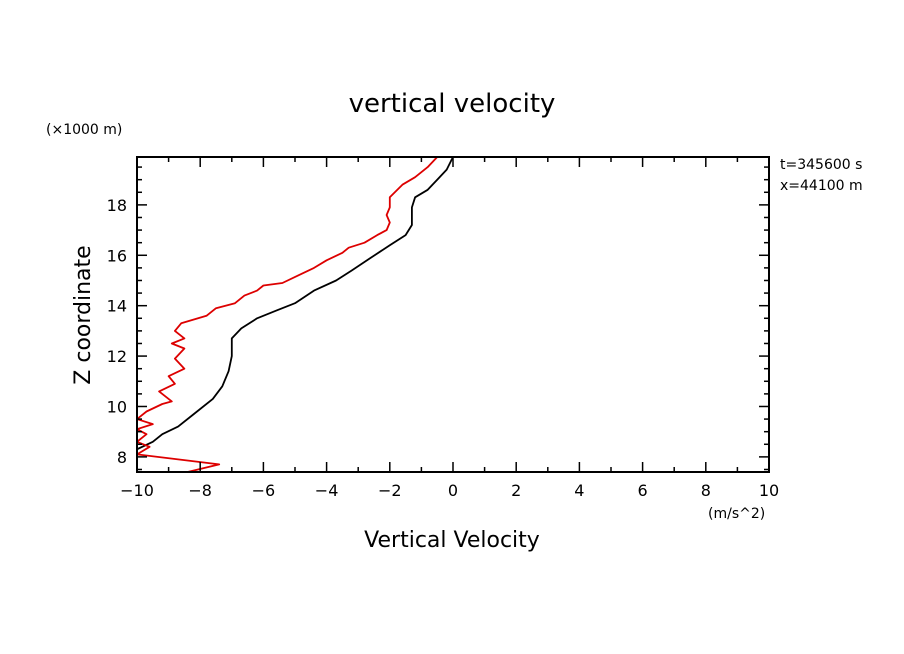  I want to click on annotation-time: t=345600 s, so click(821, 165).